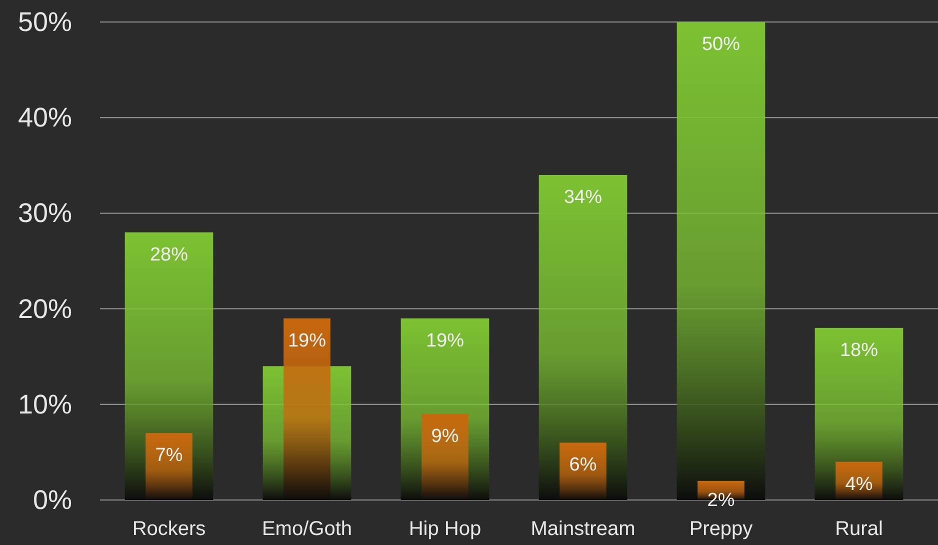  Describe the element at coordinates (721, 529) in the screenshot. I see `x-tick-label: Preppy` at that location.